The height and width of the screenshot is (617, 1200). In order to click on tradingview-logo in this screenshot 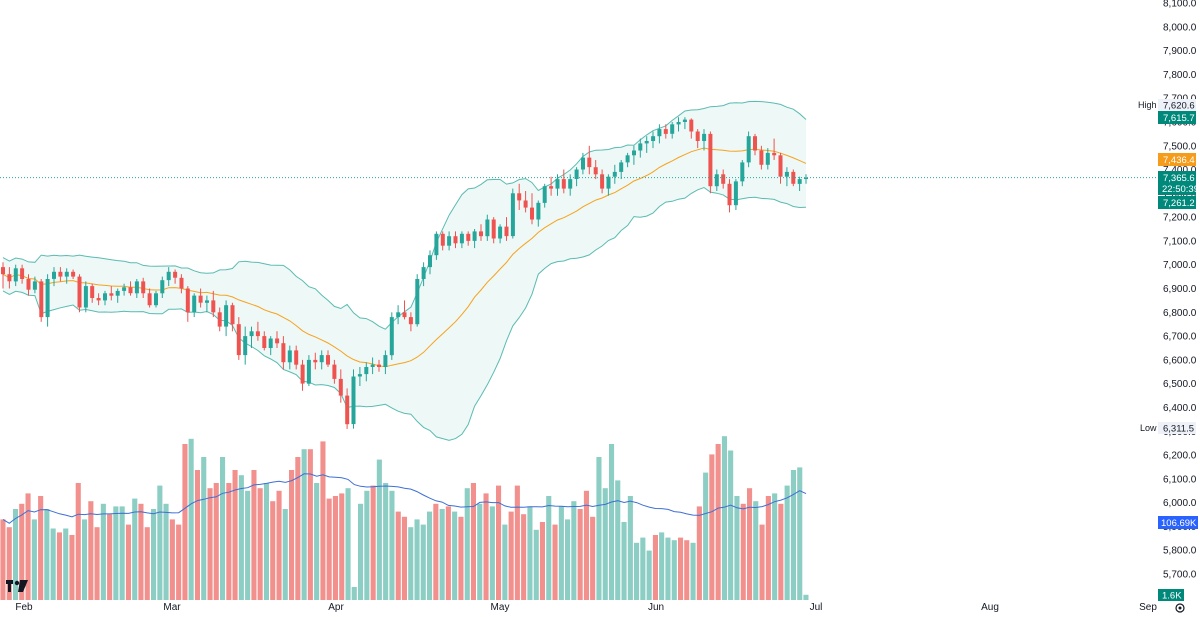, I will do `click(17, 586)`.